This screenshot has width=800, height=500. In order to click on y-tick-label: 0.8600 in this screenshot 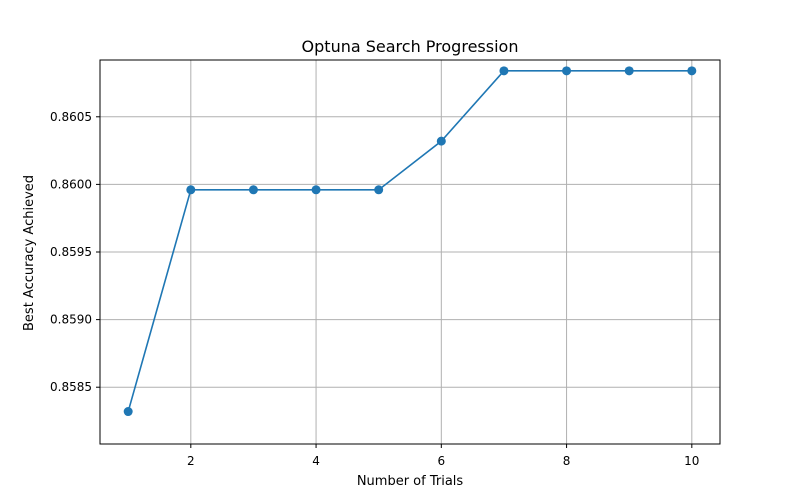, I will do `click(71, 184)`.